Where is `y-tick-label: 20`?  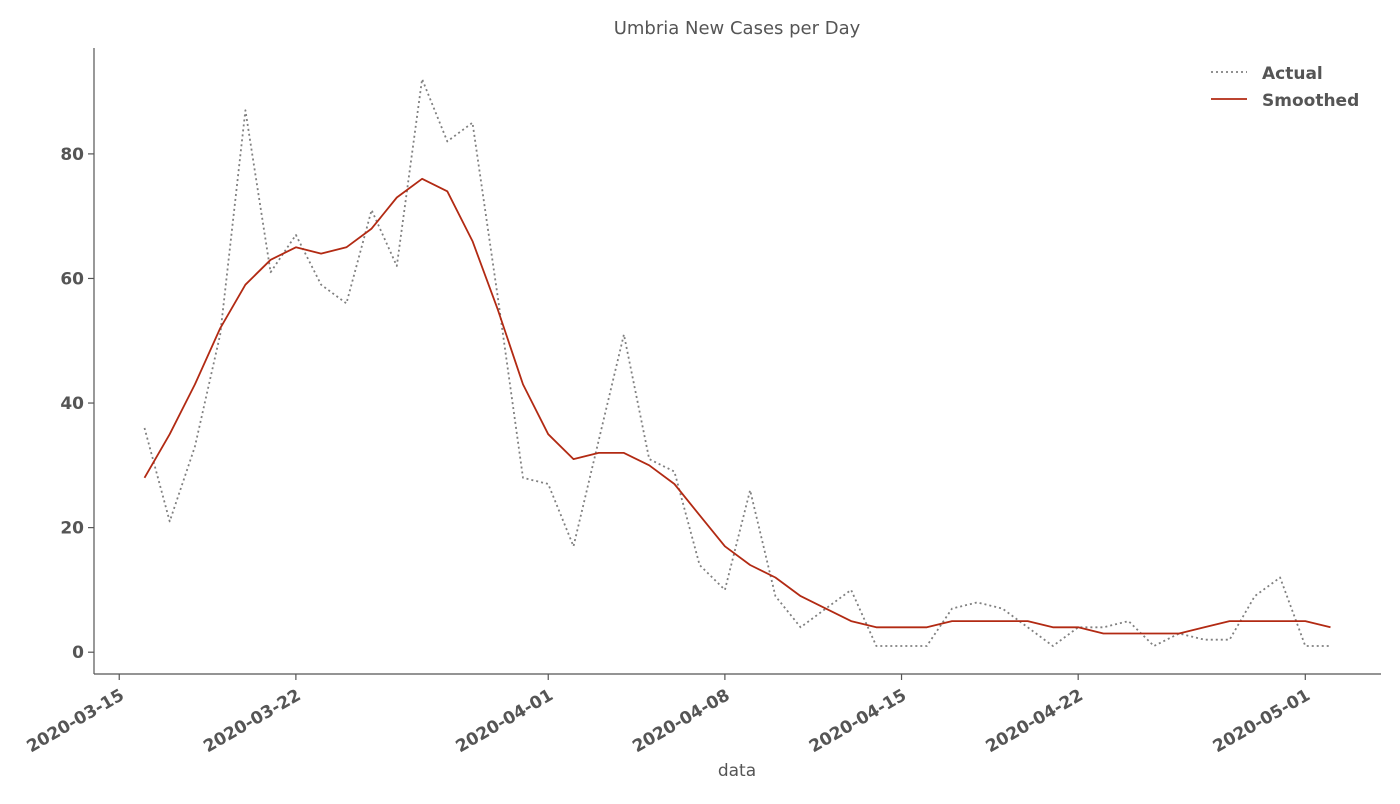
y-tick-label: 20 is located at coordinates (72, 529).